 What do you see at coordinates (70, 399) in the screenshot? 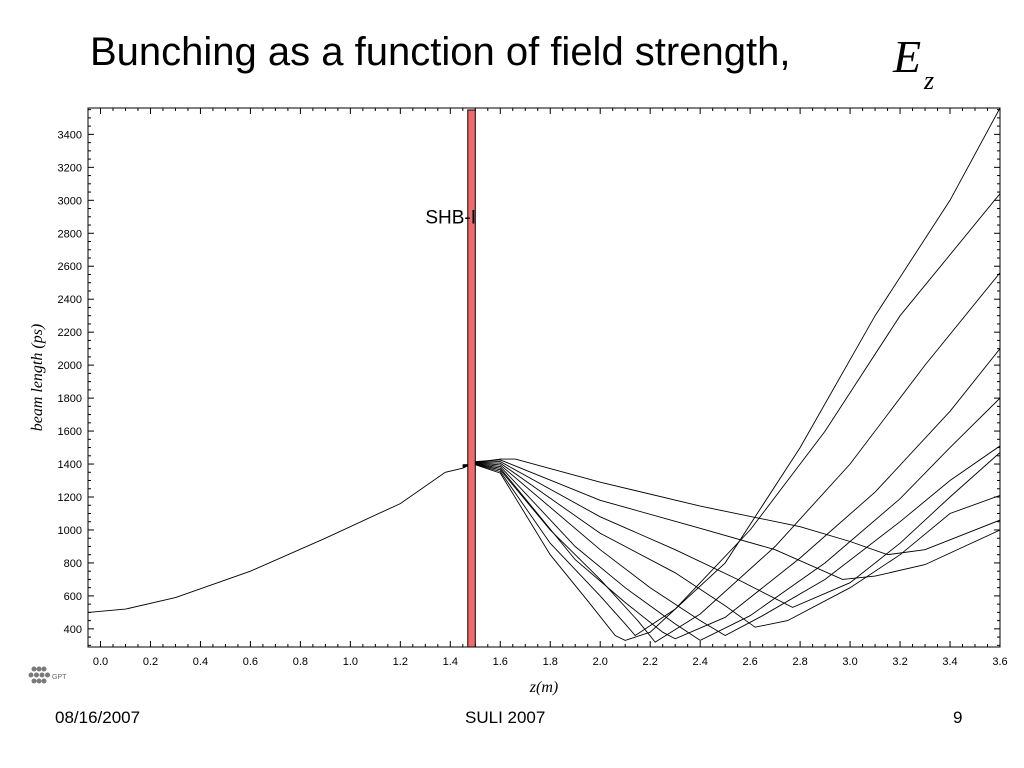
I see `y-tick-label: 1800` at bounding box center [70, 399].